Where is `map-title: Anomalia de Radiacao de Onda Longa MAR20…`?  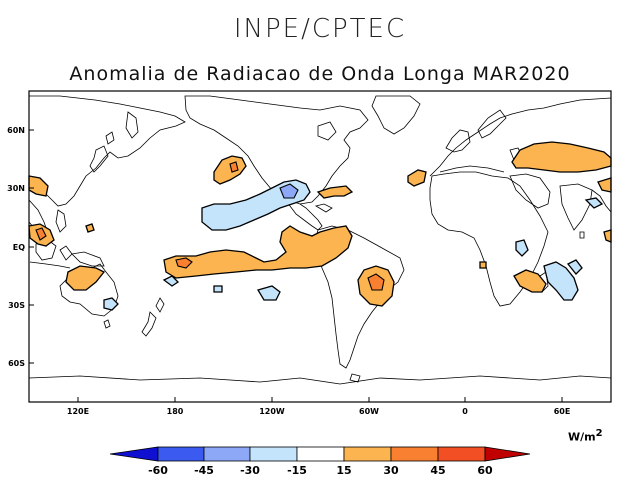
map-title: Anomalia de Radiacao de Onda Longa MAR20… is located at coordinates (320, 74).